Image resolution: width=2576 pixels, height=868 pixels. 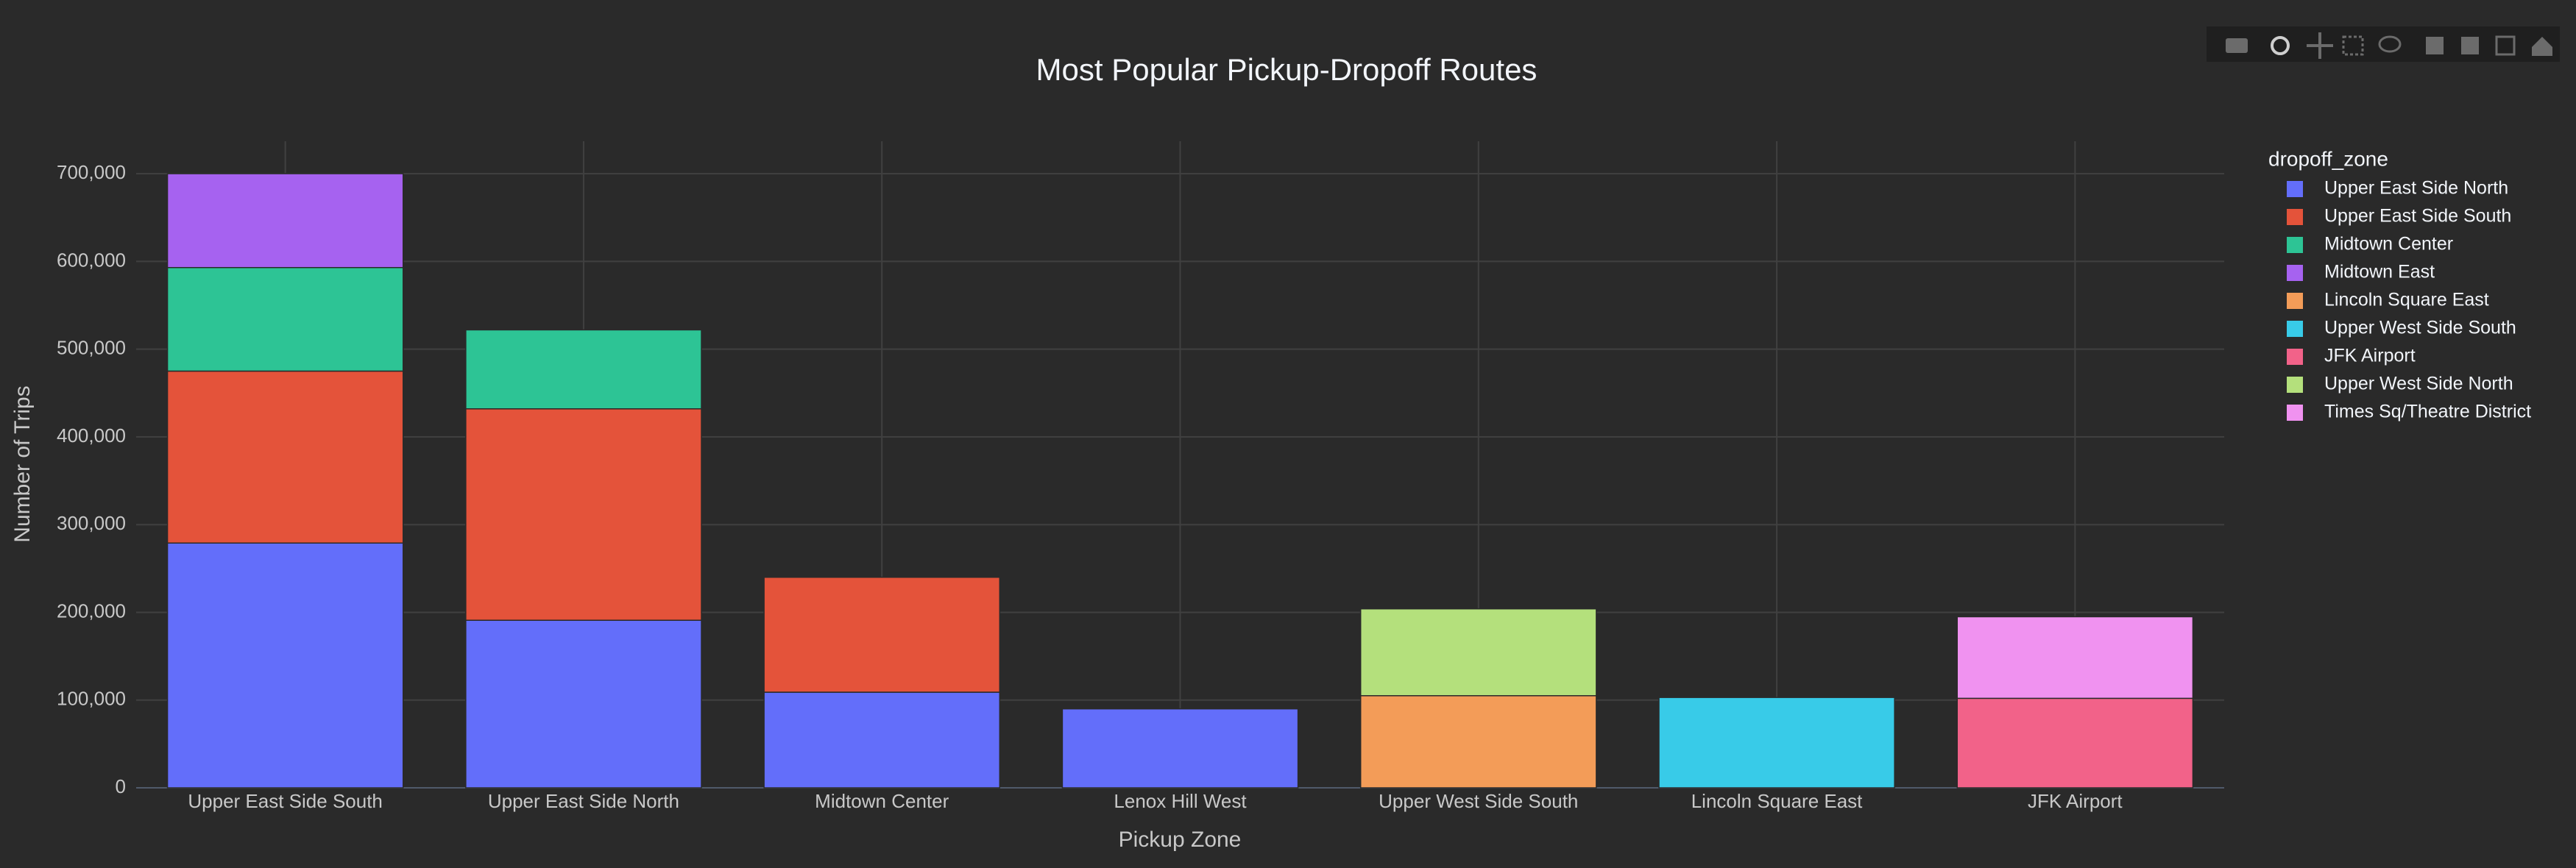 I want to click on y-tick-label: 500,000, so click(x=91, y=348).